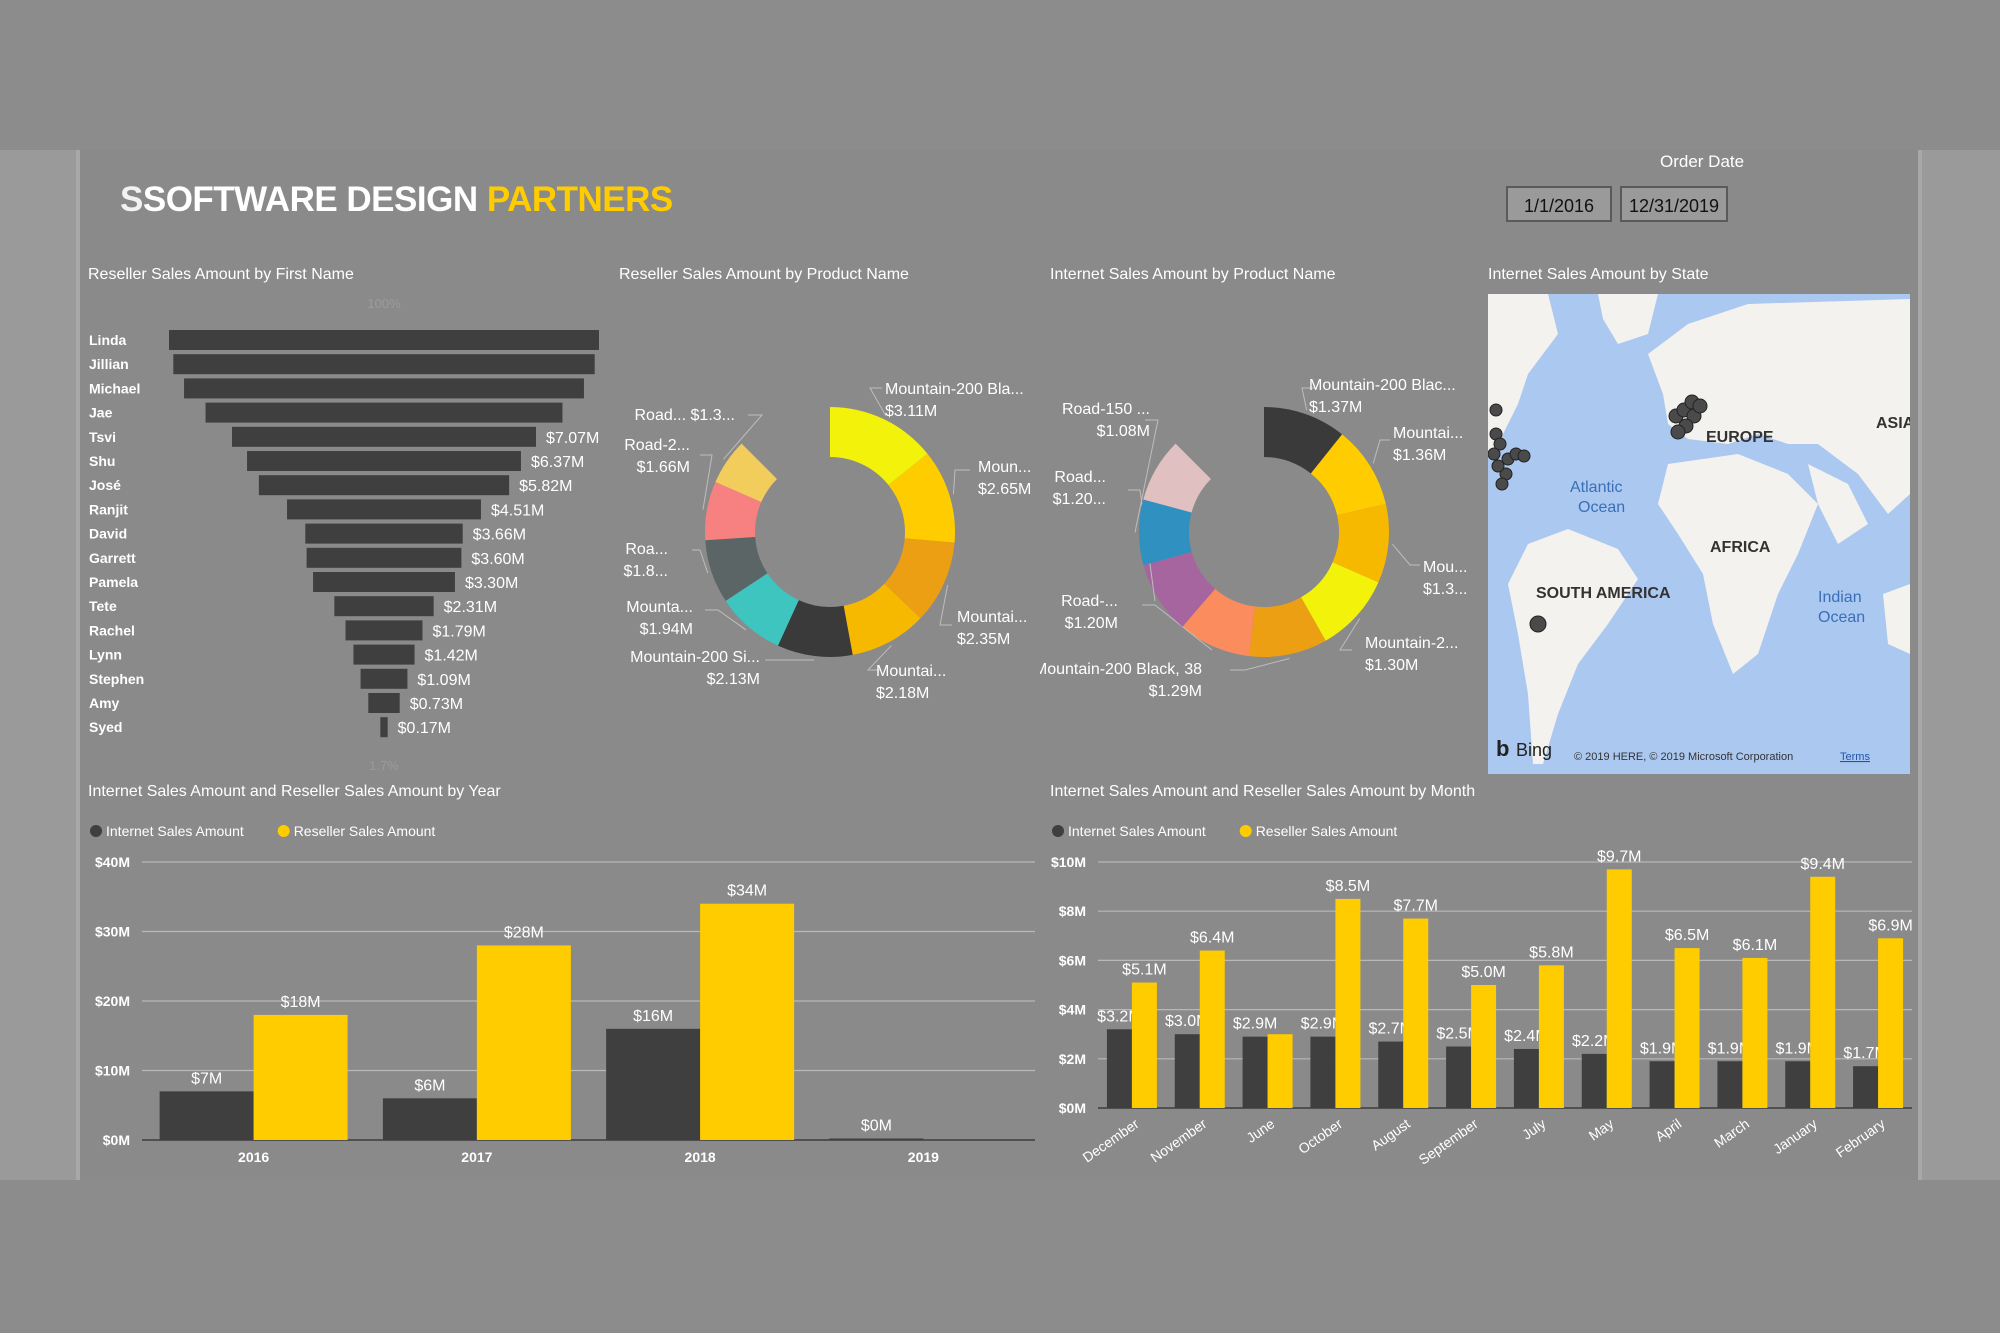 Image resolution: width=2000 pixels, height=1333 pixels. I want to click on funnel-bottom-pct: 1.7%, so click(384, 765).